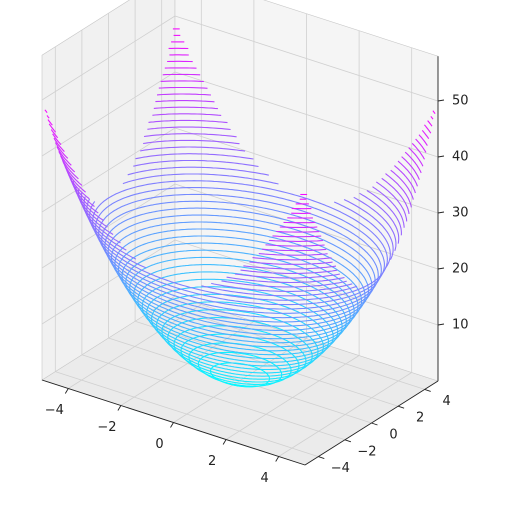 This screenshot has width=519, height=520. Describe the element at coordinates (106, 427) in the screenshot. I see `x-tick-label: −2` at that location.